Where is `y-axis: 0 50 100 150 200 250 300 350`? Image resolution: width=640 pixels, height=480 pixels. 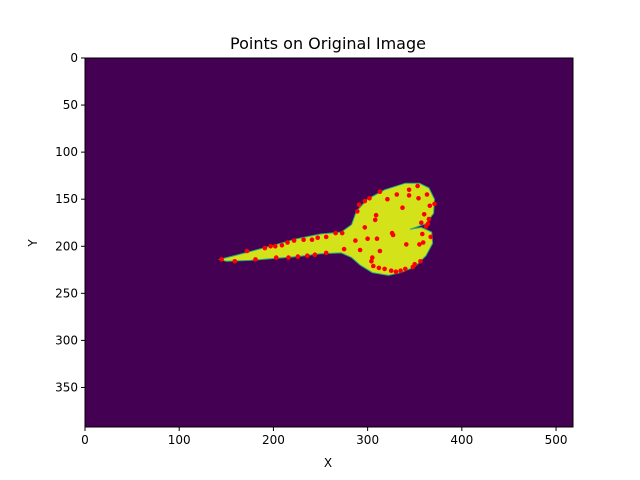 y-axis: 0 50 100 150 200 250 300 350 is located at coordinates (70, 222).